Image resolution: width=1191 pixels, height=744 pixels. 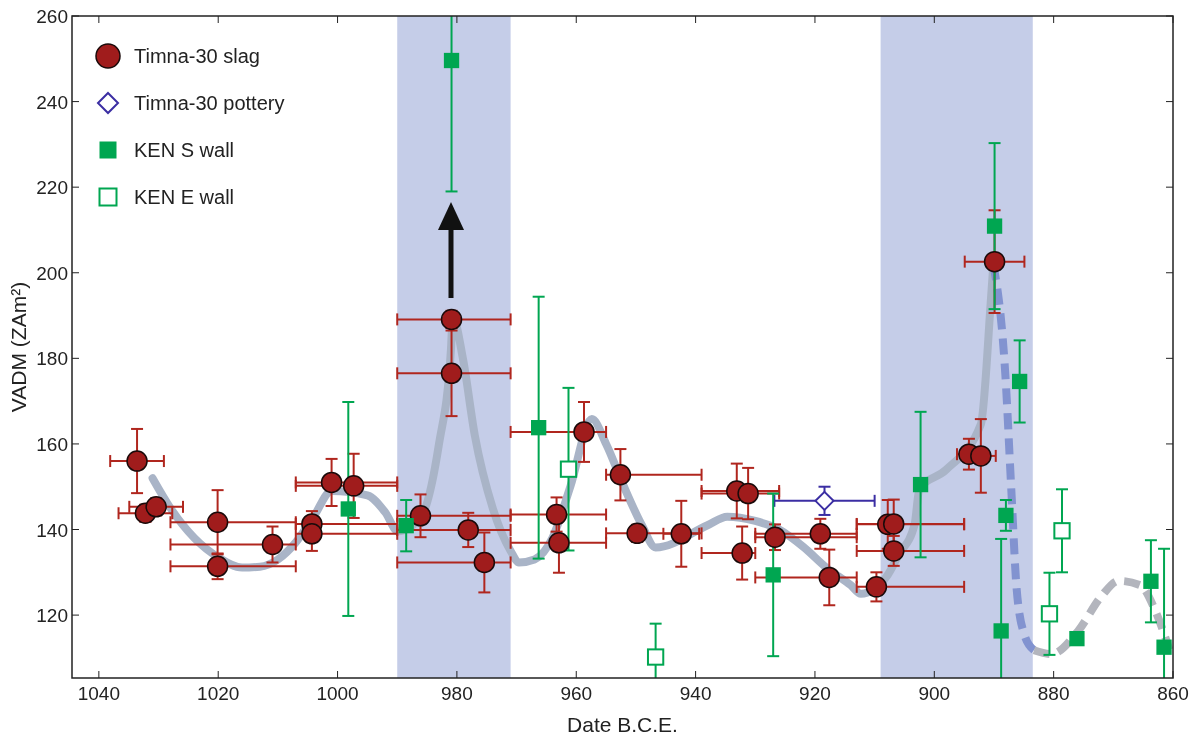 I want to click on x-tick-label: 1000, so click(x=337, y=693).